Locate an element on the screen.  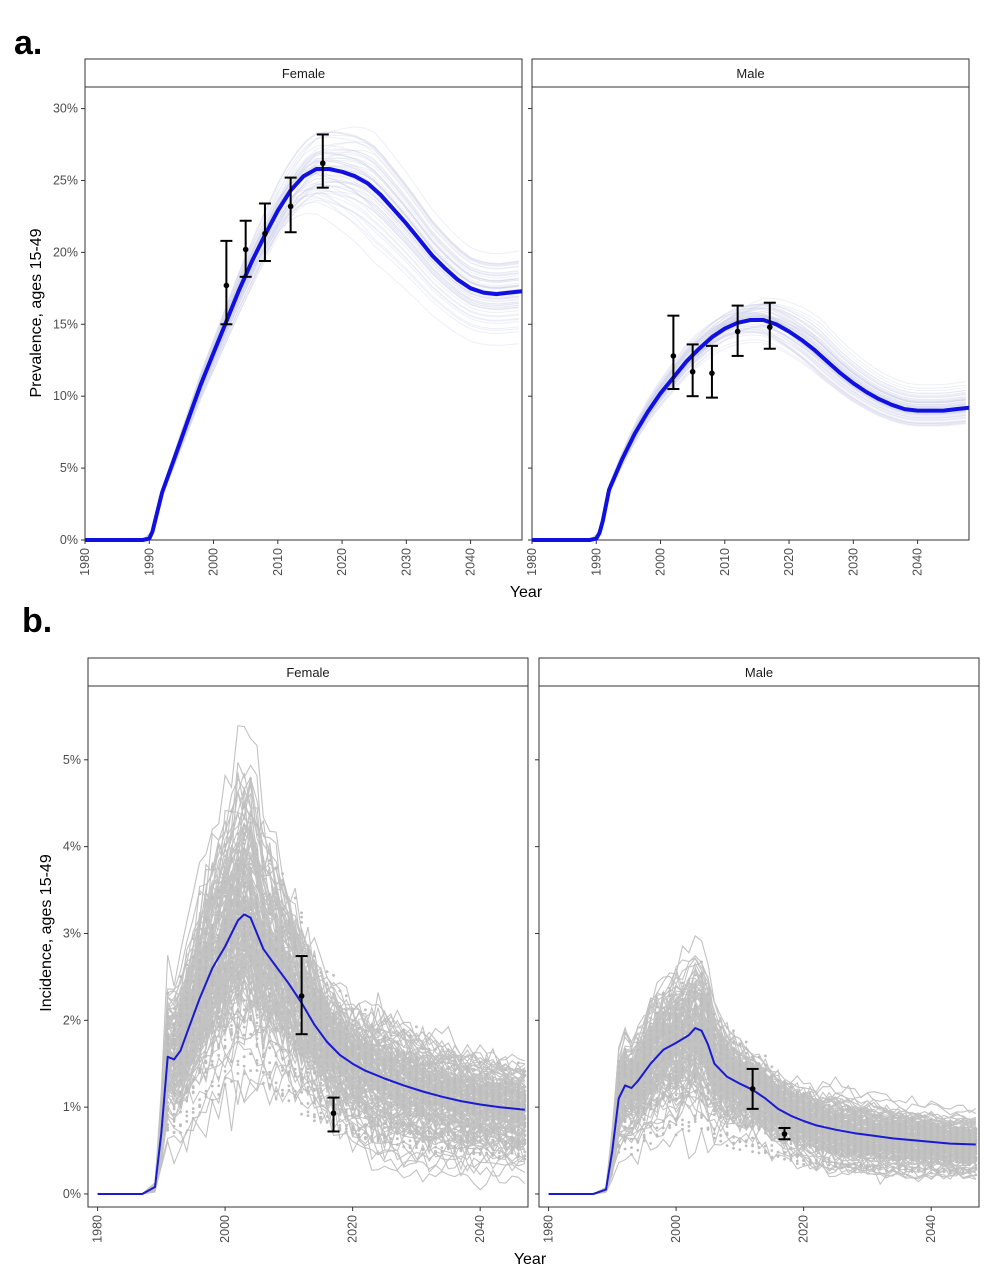
observed-point is located at coordinates (333, 1113).